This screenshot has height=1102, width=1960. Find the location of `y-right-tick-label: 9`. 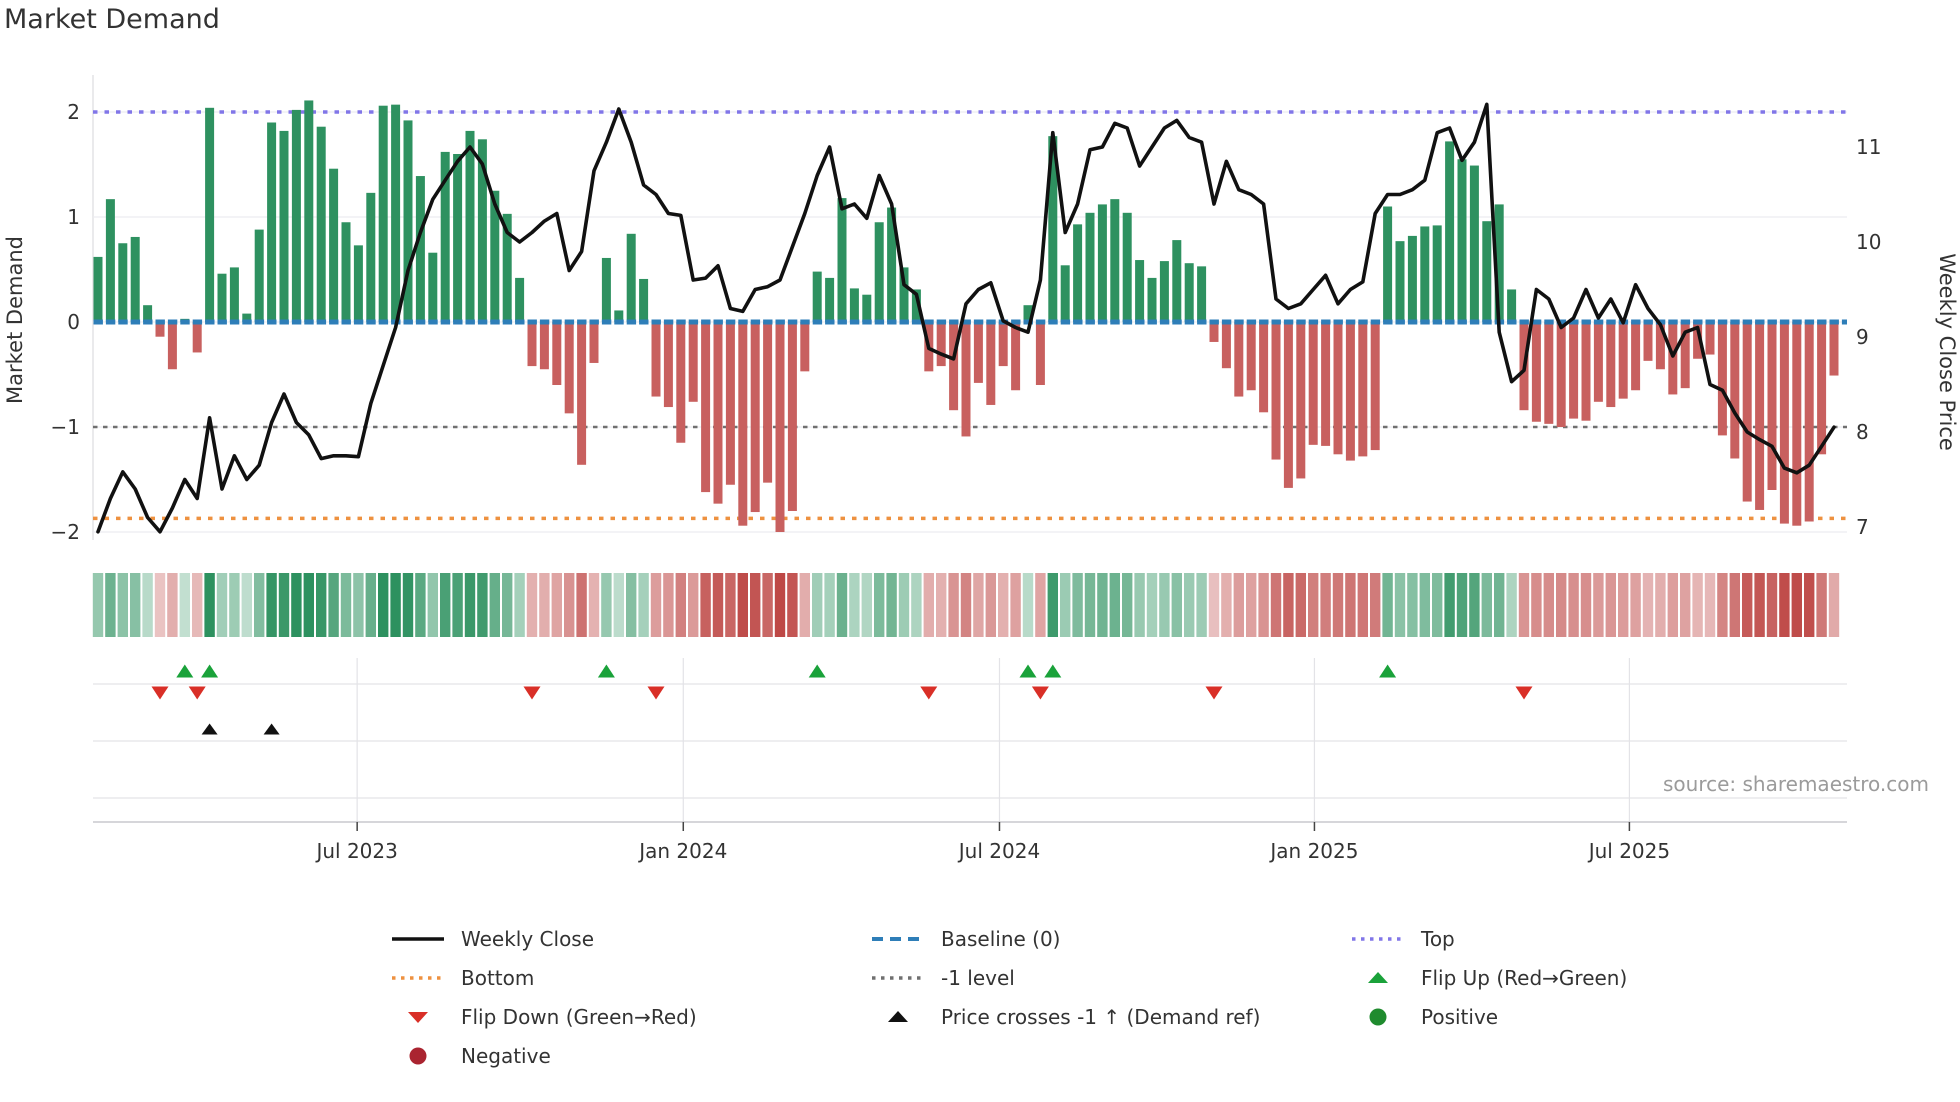

y-right-tick-label: 9 is located at coordinates (1862, 337).